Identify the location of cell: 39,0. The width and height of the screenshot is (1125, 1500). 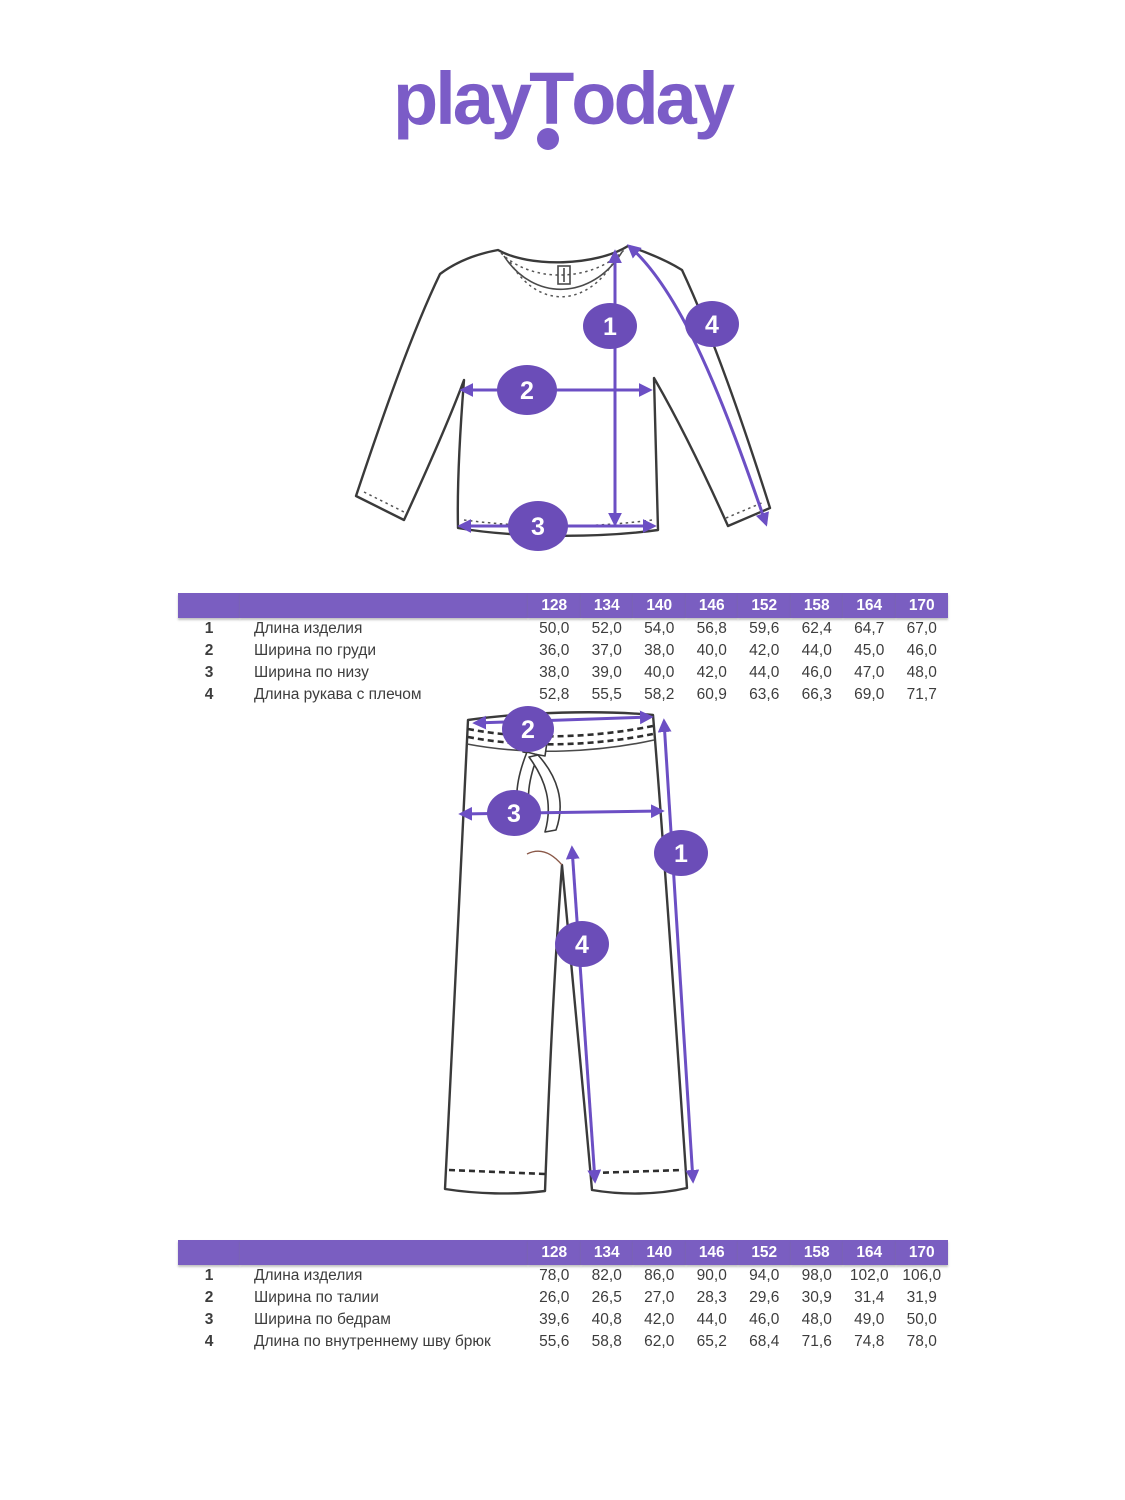
(606, 672).